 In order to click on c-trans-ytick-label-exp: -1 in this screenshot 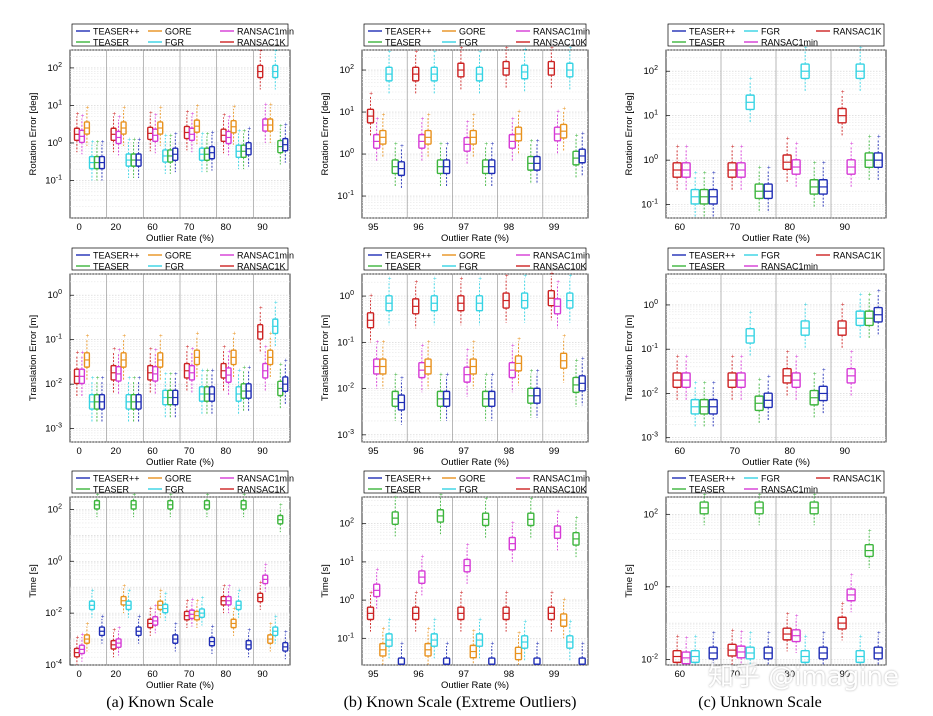, I will do `click(655, 346)`.